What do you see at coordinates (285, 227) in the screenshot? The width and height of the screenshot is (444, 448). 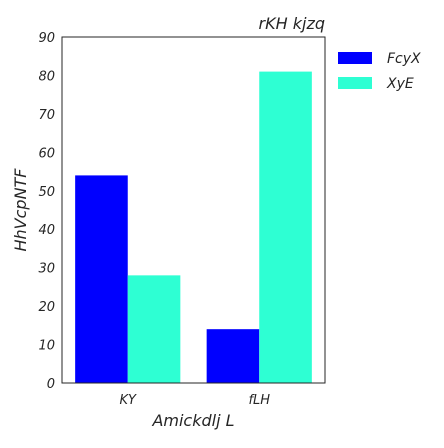 I see `bar-XyE-fLH` at bounding box center [285, 227].